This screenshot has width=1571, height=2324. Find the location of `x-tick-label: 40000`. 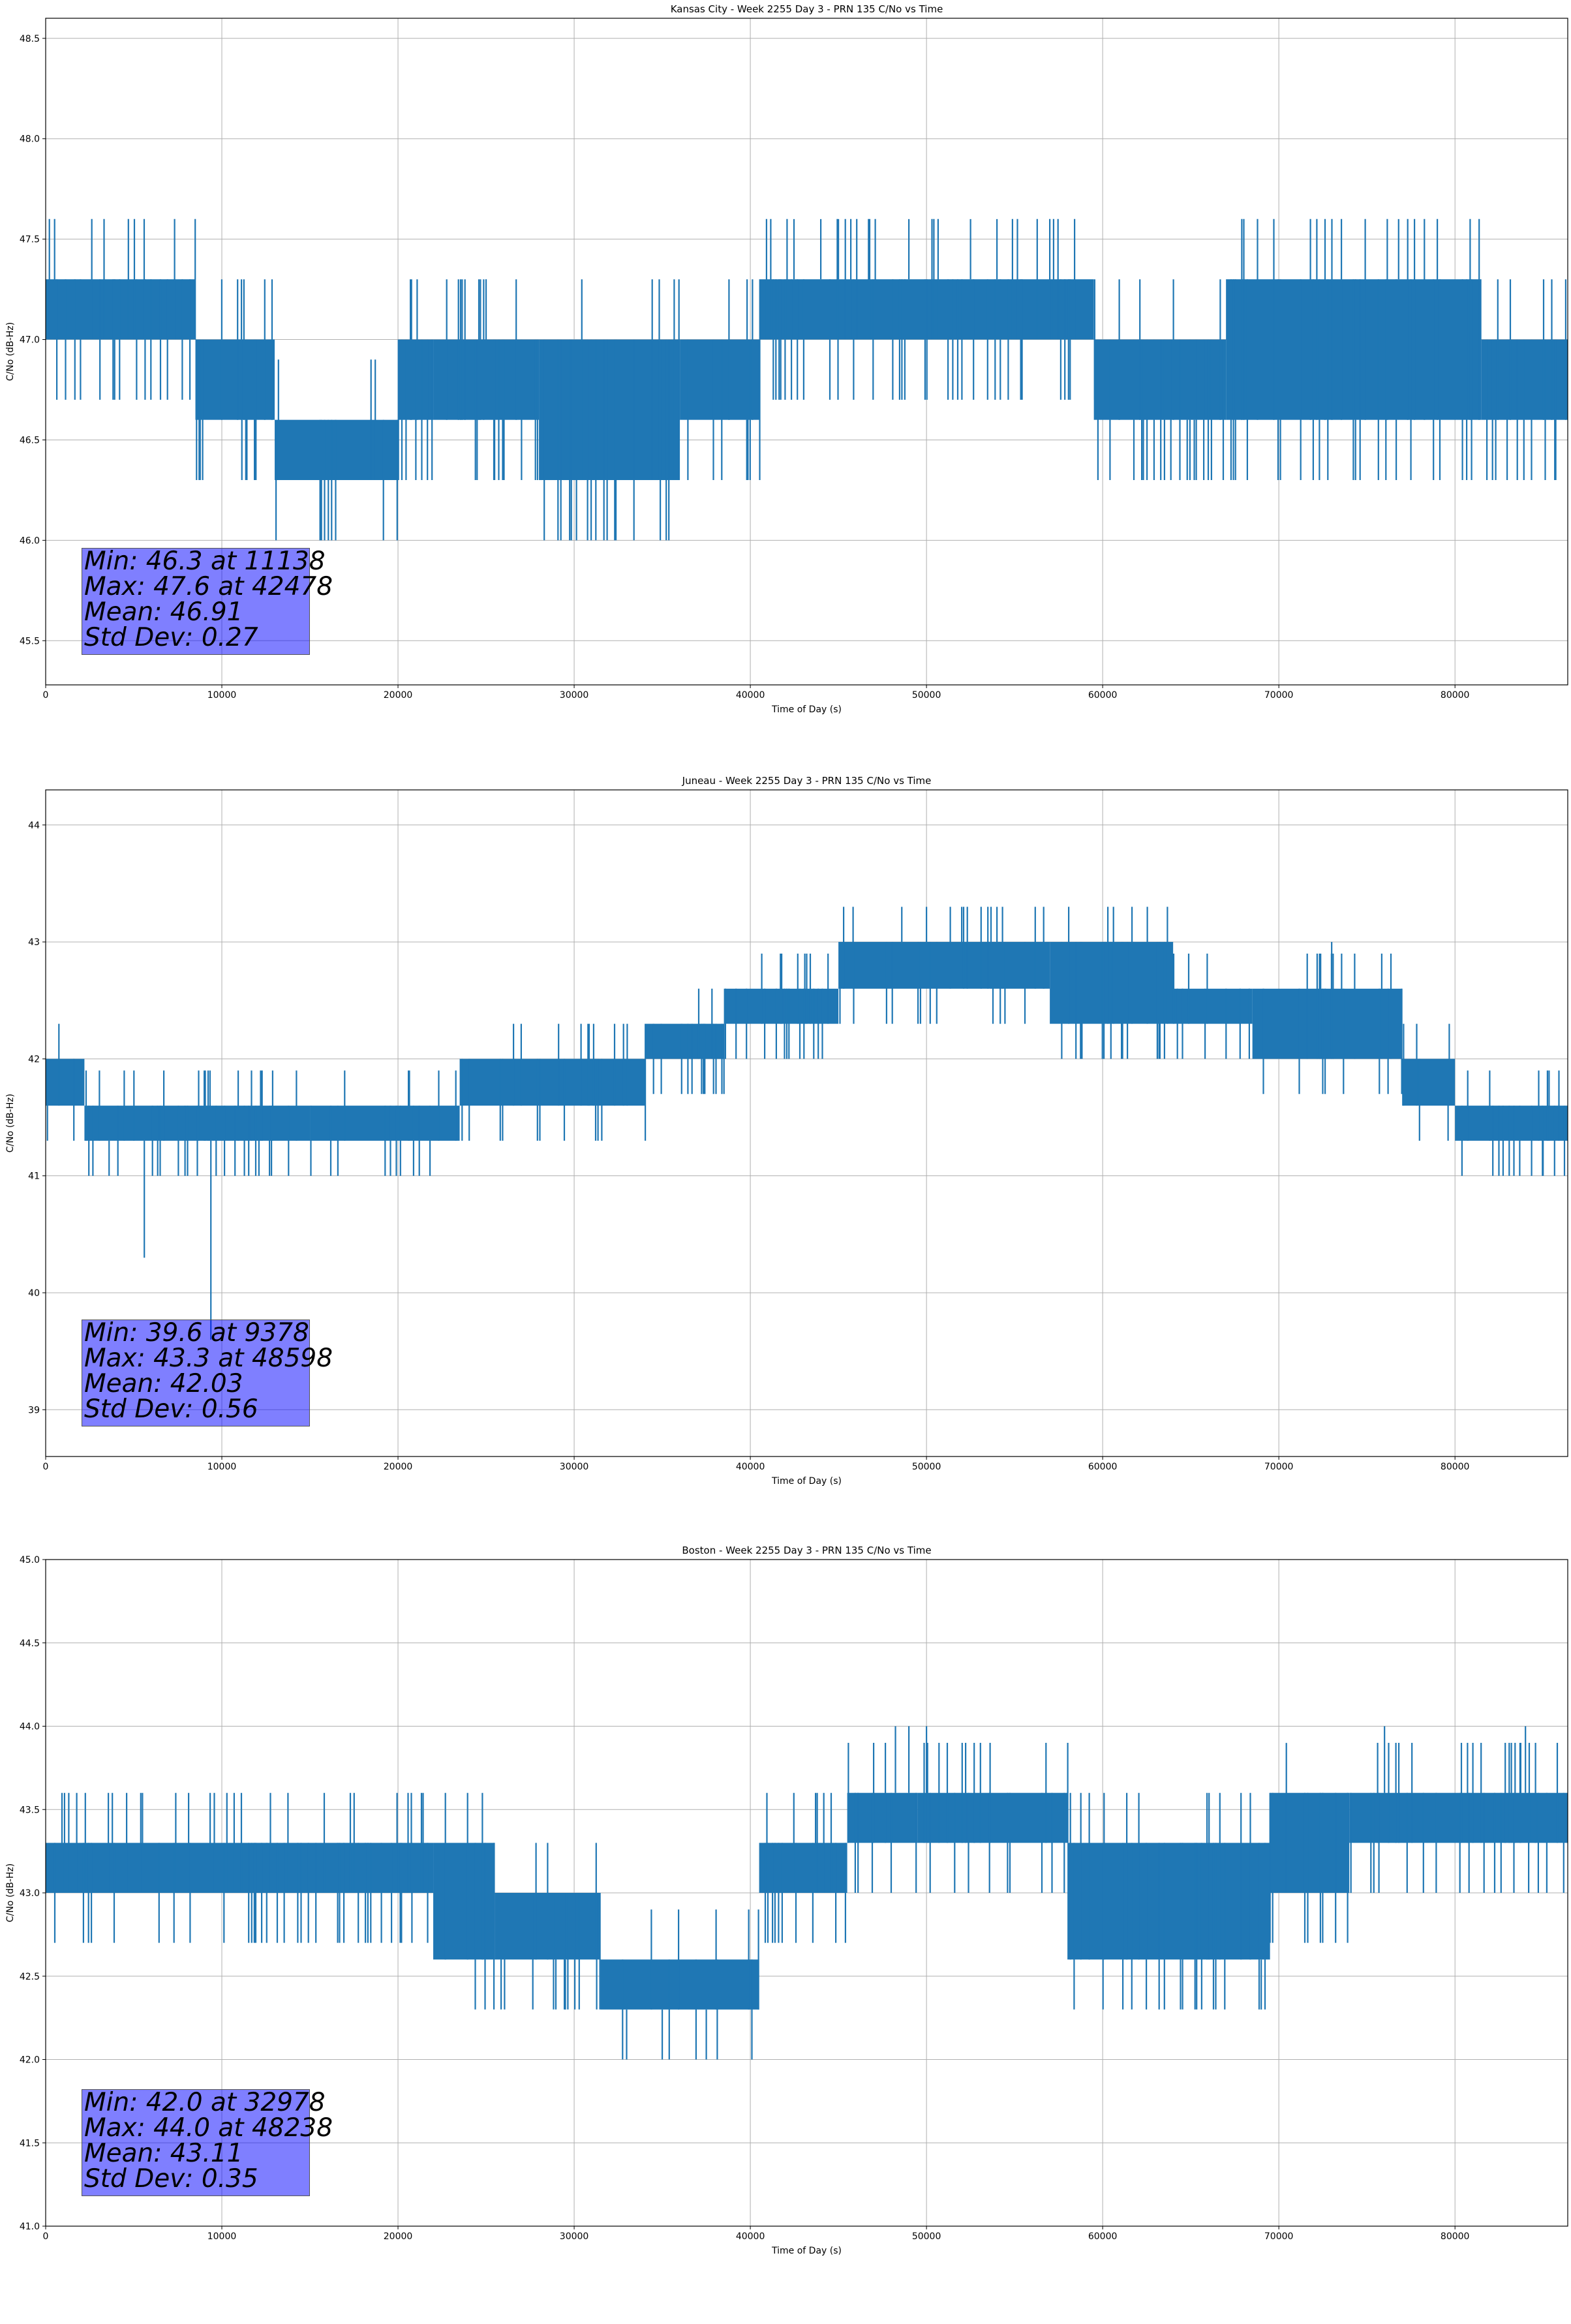

x-tick-label: 40000 is located at coordinates (750, 2236).